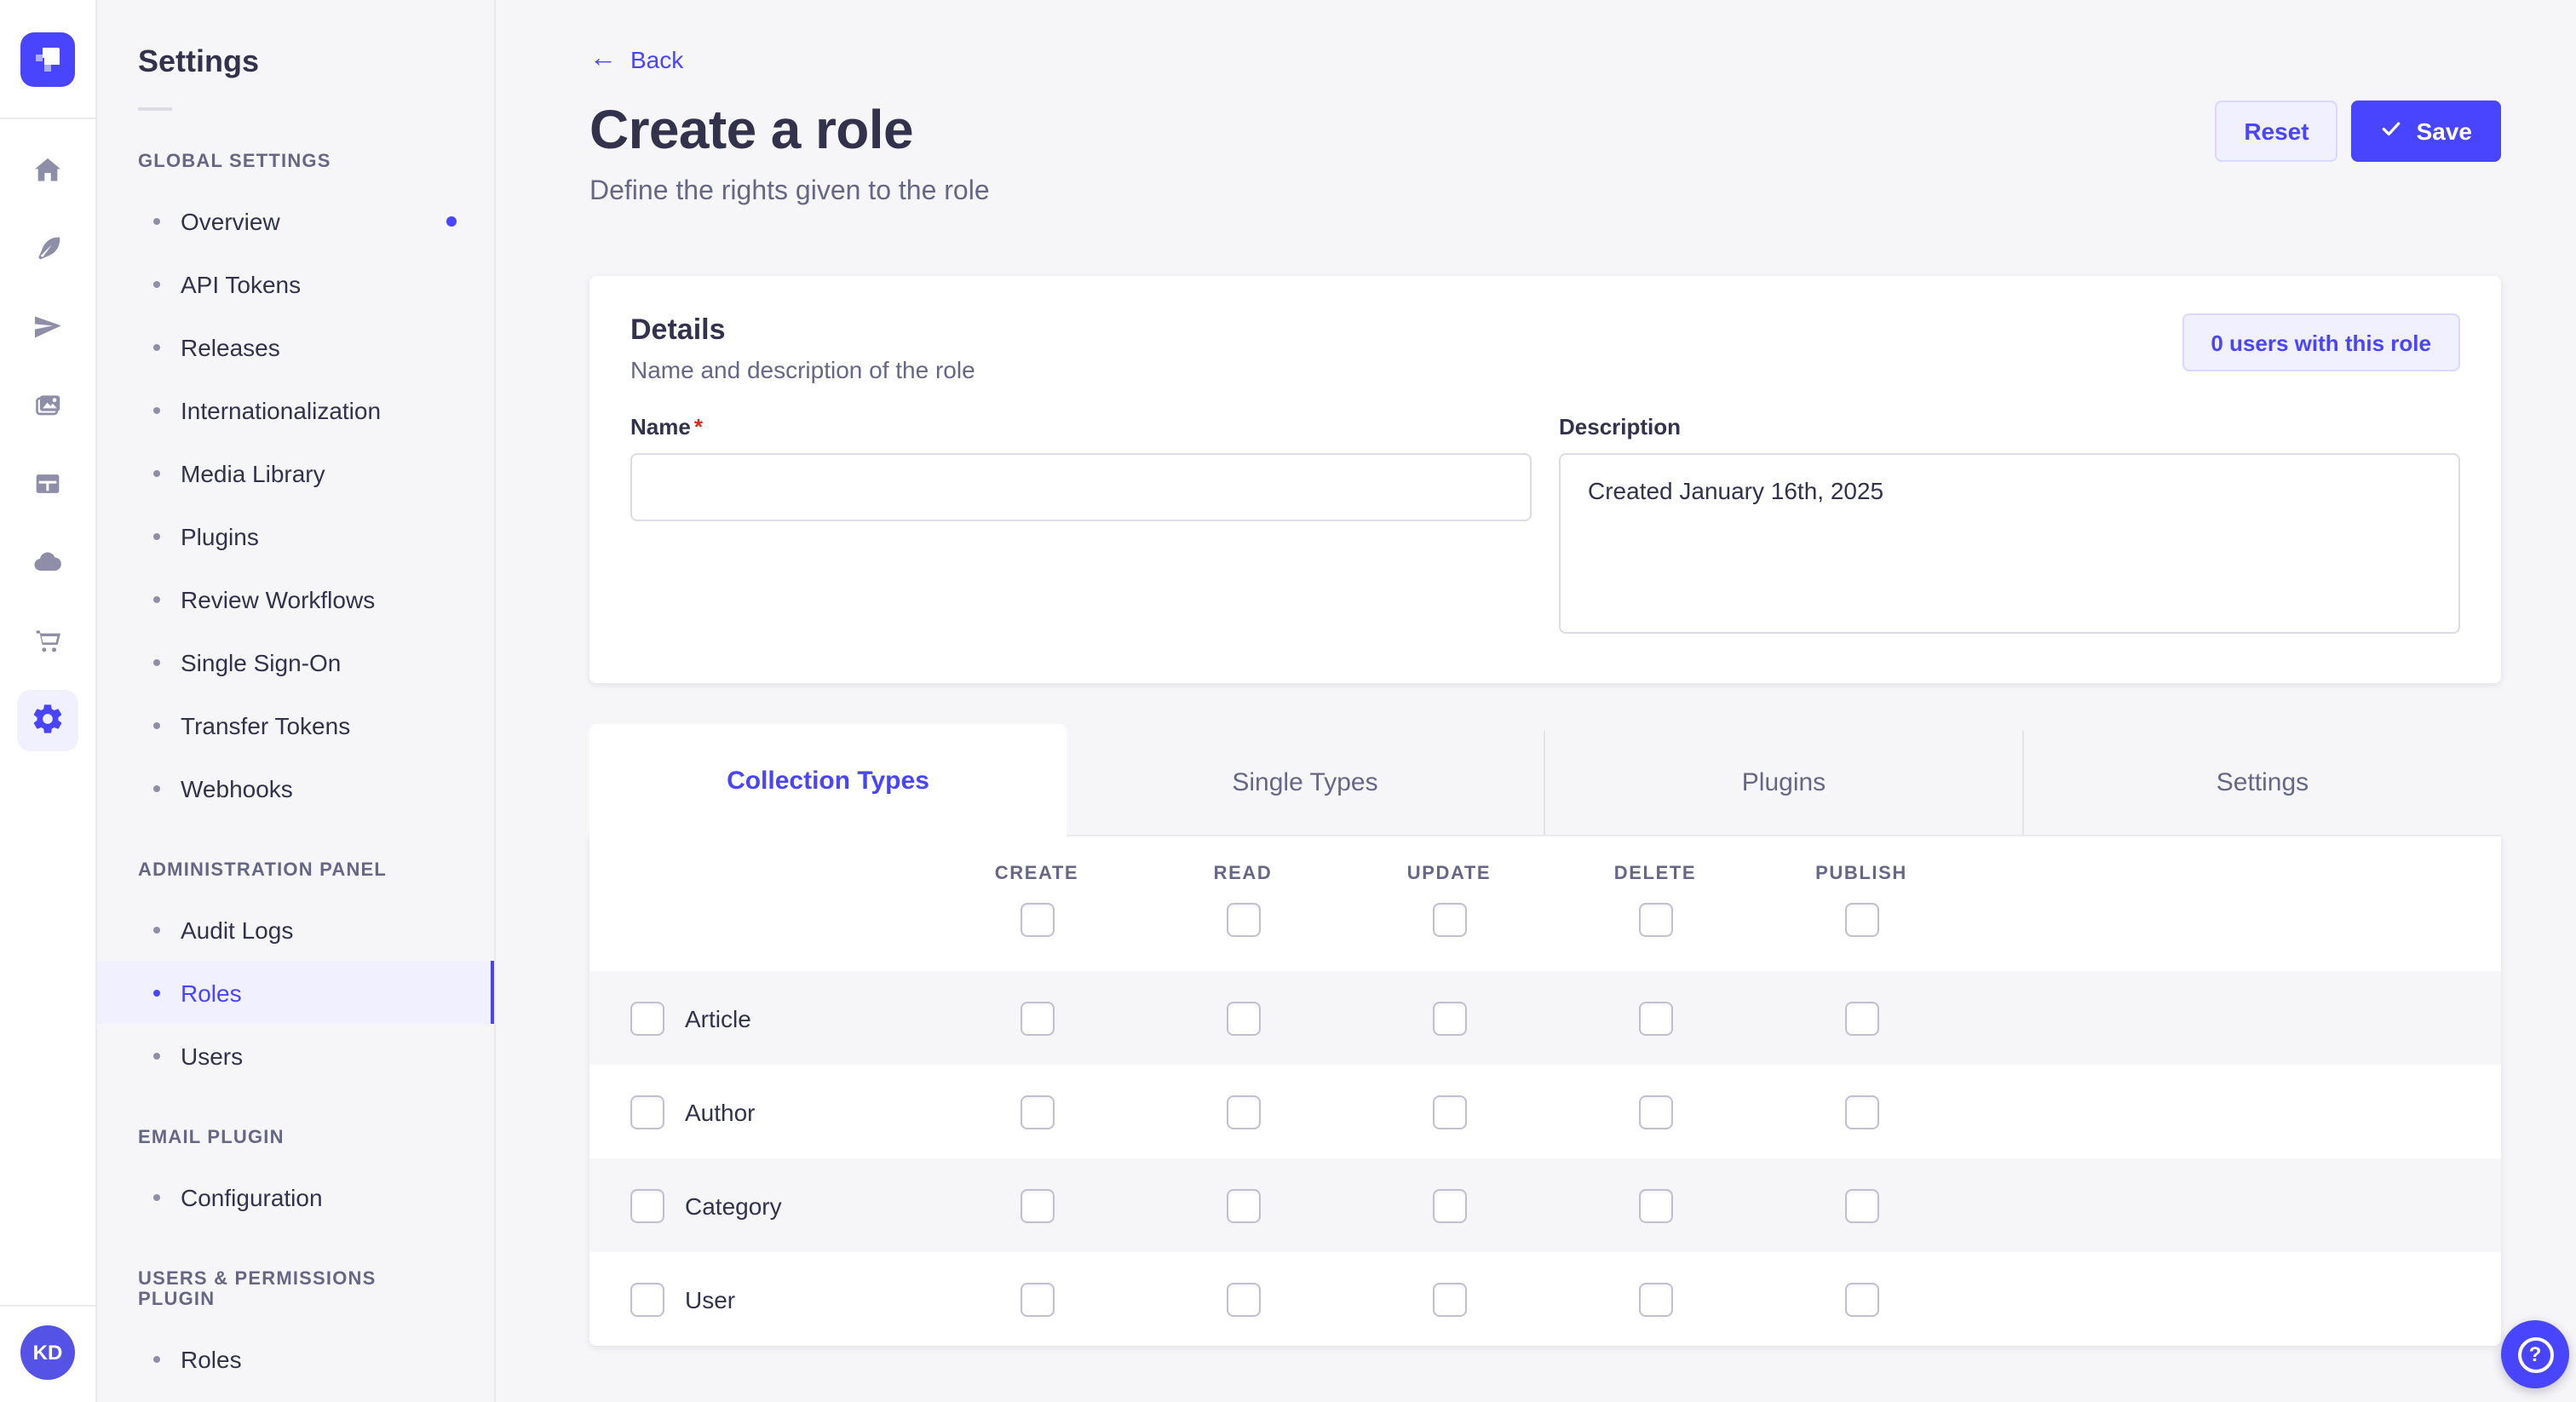 The image size is (2576, 1402). What do you see at coordinates (296, 409) in the screenshot?
I see `sidebar-item-internationalization: Internationalization` at bounding box center [296, 409].